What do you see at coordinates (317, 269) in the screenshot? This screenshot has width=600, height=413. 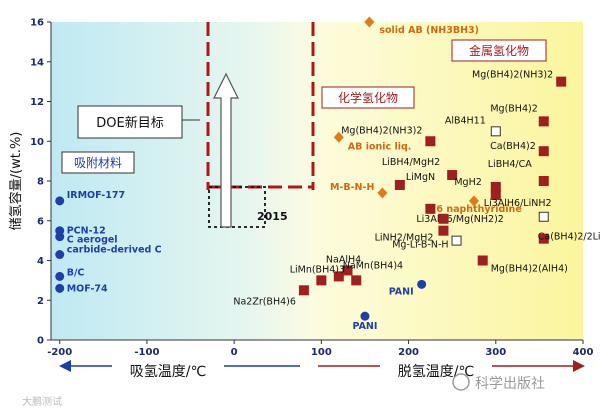 I see `data-point-label: LiMn(BH4)3` at bounding box center [317, 269].